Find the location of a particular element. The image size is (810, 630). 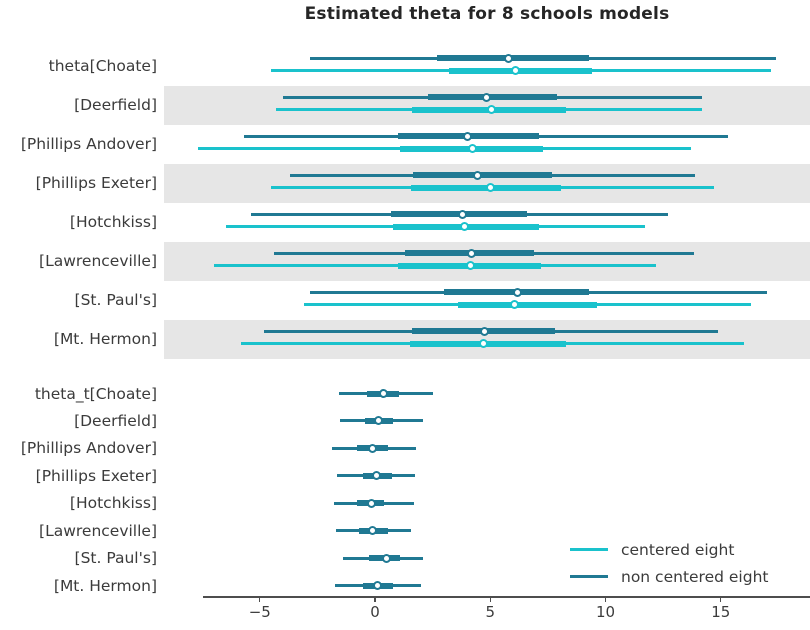

x-axis-tick-label: −5 is located at coordinates (259, 612).